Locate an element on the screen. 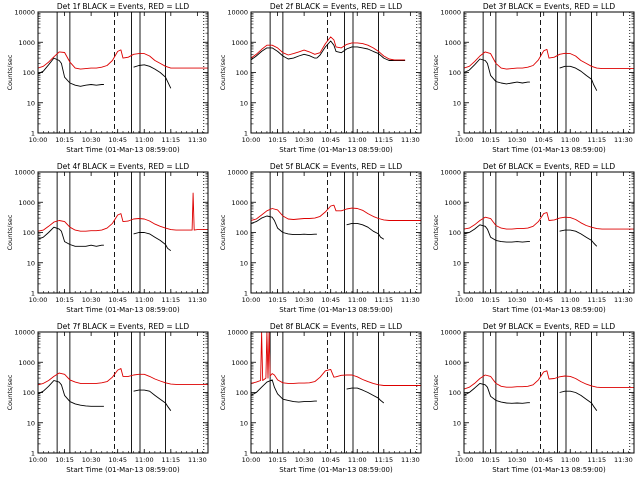 This screenshot has height=480, width=640. panel-title: Det 4f BLACK = Events, RED = LLD is located at coordinates (123, 166).